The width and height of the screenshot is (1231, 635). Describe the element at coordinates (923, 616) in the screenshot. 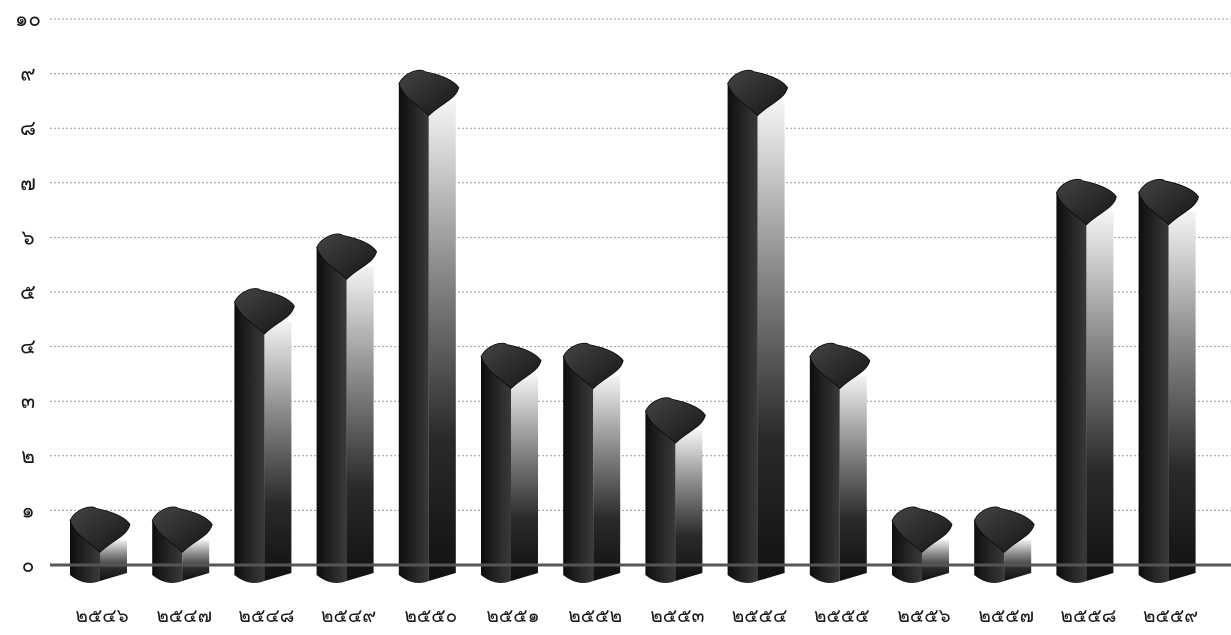

I see `x-tick-label: ๒๕๕๖` at that location.